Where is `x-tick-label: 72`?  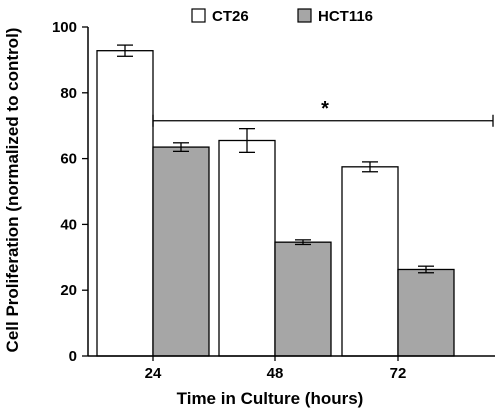 x-tick-label: 72 is located at coordinates (398, 373).